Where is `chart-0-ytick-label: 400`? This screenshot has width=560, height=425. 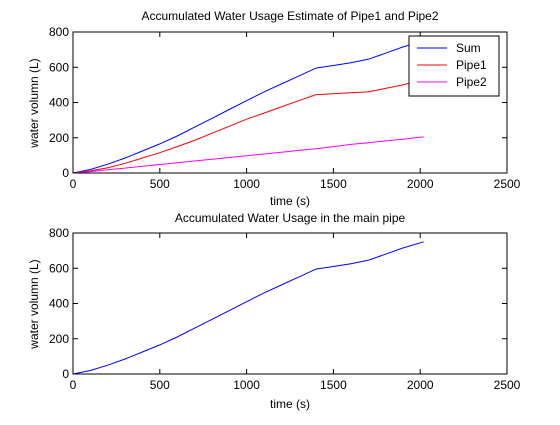
chart-0-ytick-label: 400 is located at coordinates (59, 103).